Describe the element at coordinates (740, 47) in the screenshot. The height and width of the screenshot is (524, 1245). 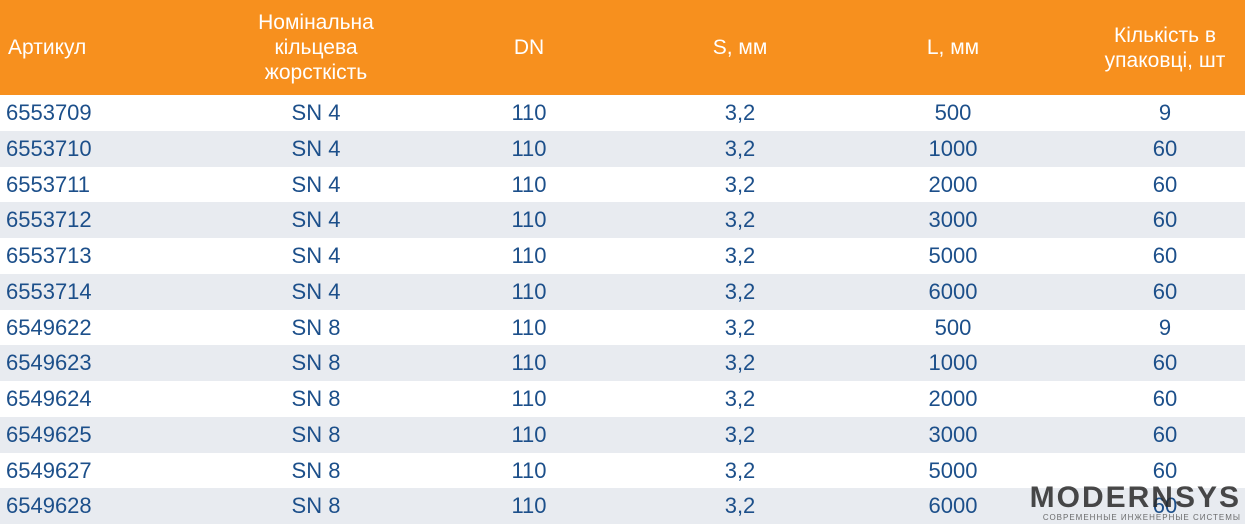
I see `header-cell: S, мм` at that location.